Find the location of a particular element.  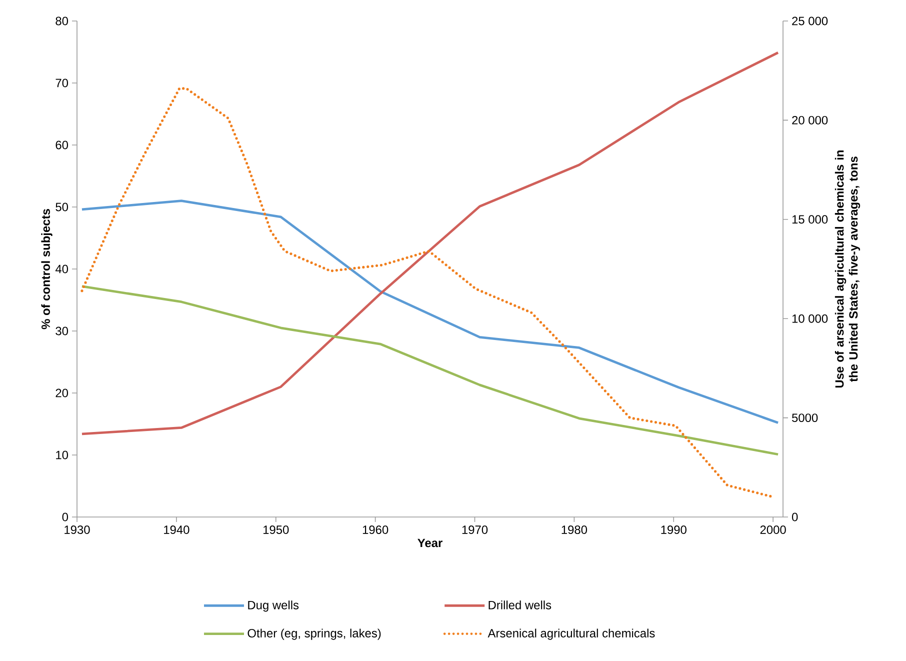

x-axis-title: Year is located at coordinates (430, 543).